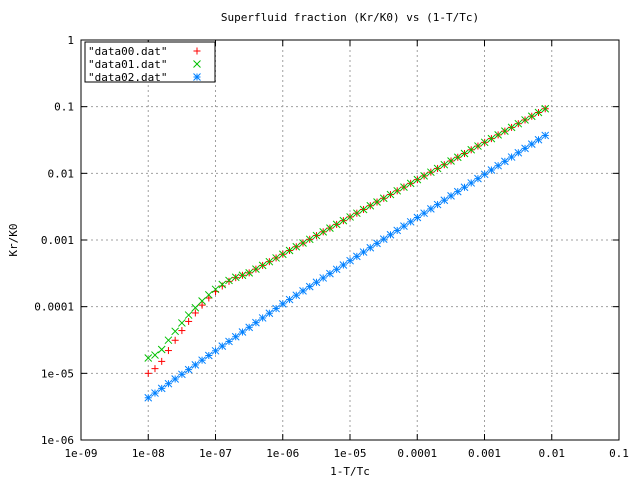 The height and width of the screenshot is (480, 640). Describe the element at coordinates (552, 453) in the screenshot. I see `x-tick-label: 0.01` at that location.